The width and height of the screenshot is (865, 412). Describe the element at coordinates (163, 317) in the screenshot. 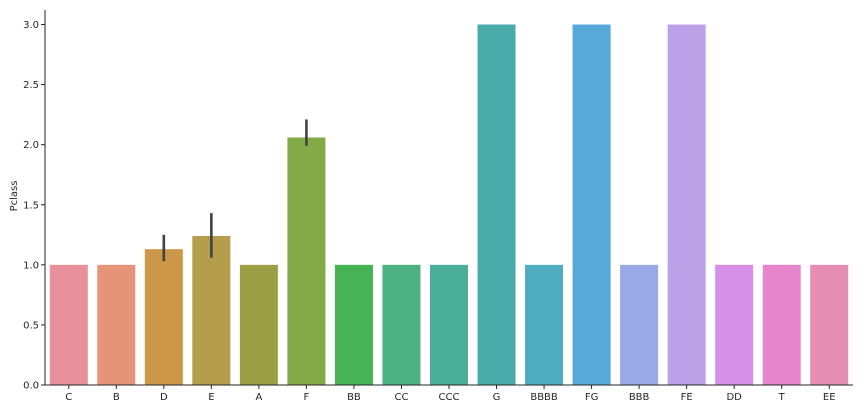

I see `bar-D` at that location.